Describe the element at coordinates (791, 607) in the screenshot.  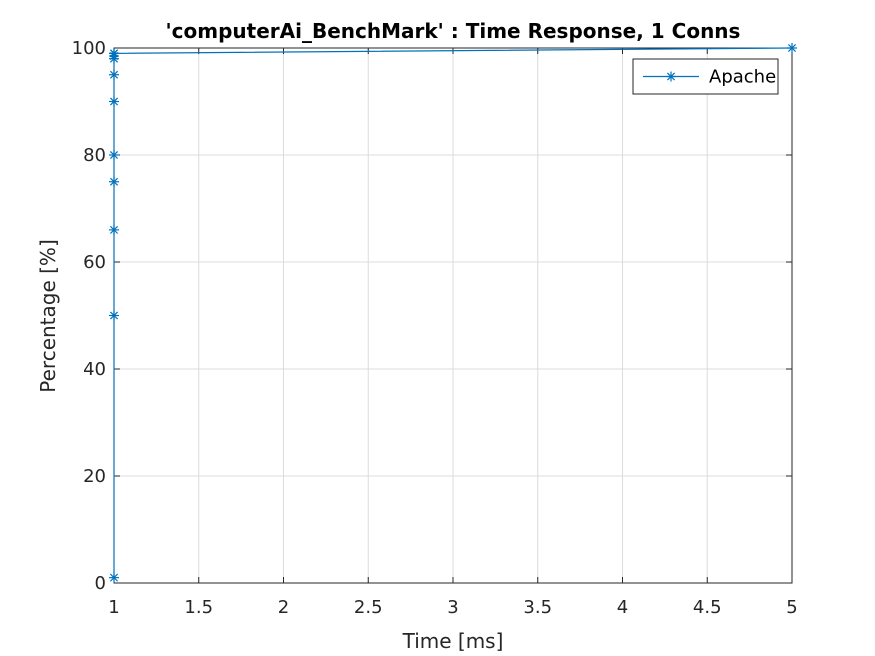
I see `x-tick-label: 5` at that location.